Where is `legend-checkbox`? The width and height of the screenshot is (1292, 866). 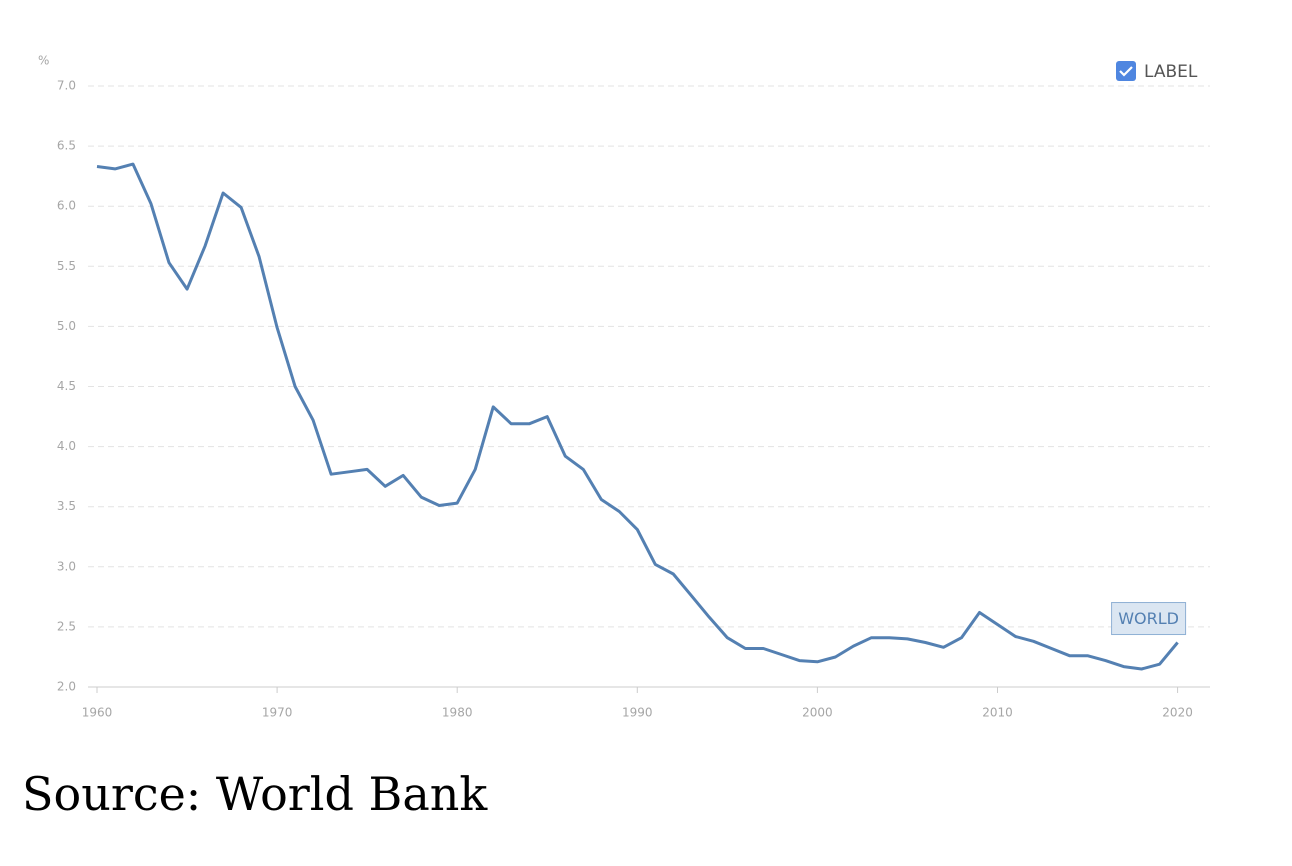
legend-checkbox is located at coordinates (1126, 71).